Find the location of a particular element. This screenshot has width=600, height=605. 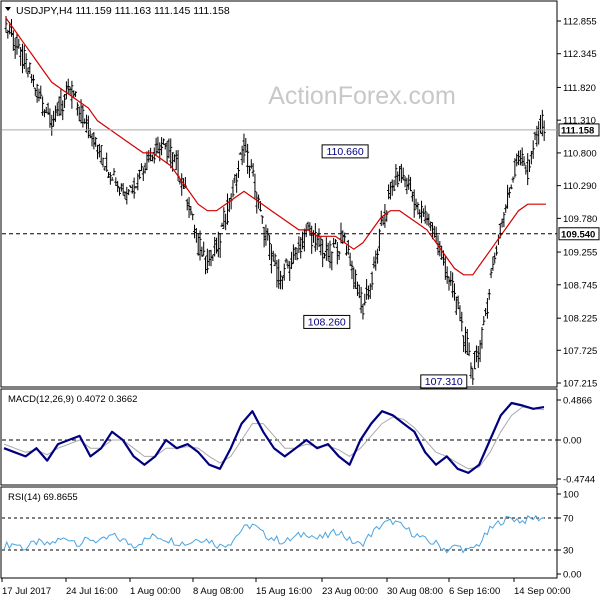

x-tick-label: 8 Aug 08:00 is located at coordinates (218, 591).